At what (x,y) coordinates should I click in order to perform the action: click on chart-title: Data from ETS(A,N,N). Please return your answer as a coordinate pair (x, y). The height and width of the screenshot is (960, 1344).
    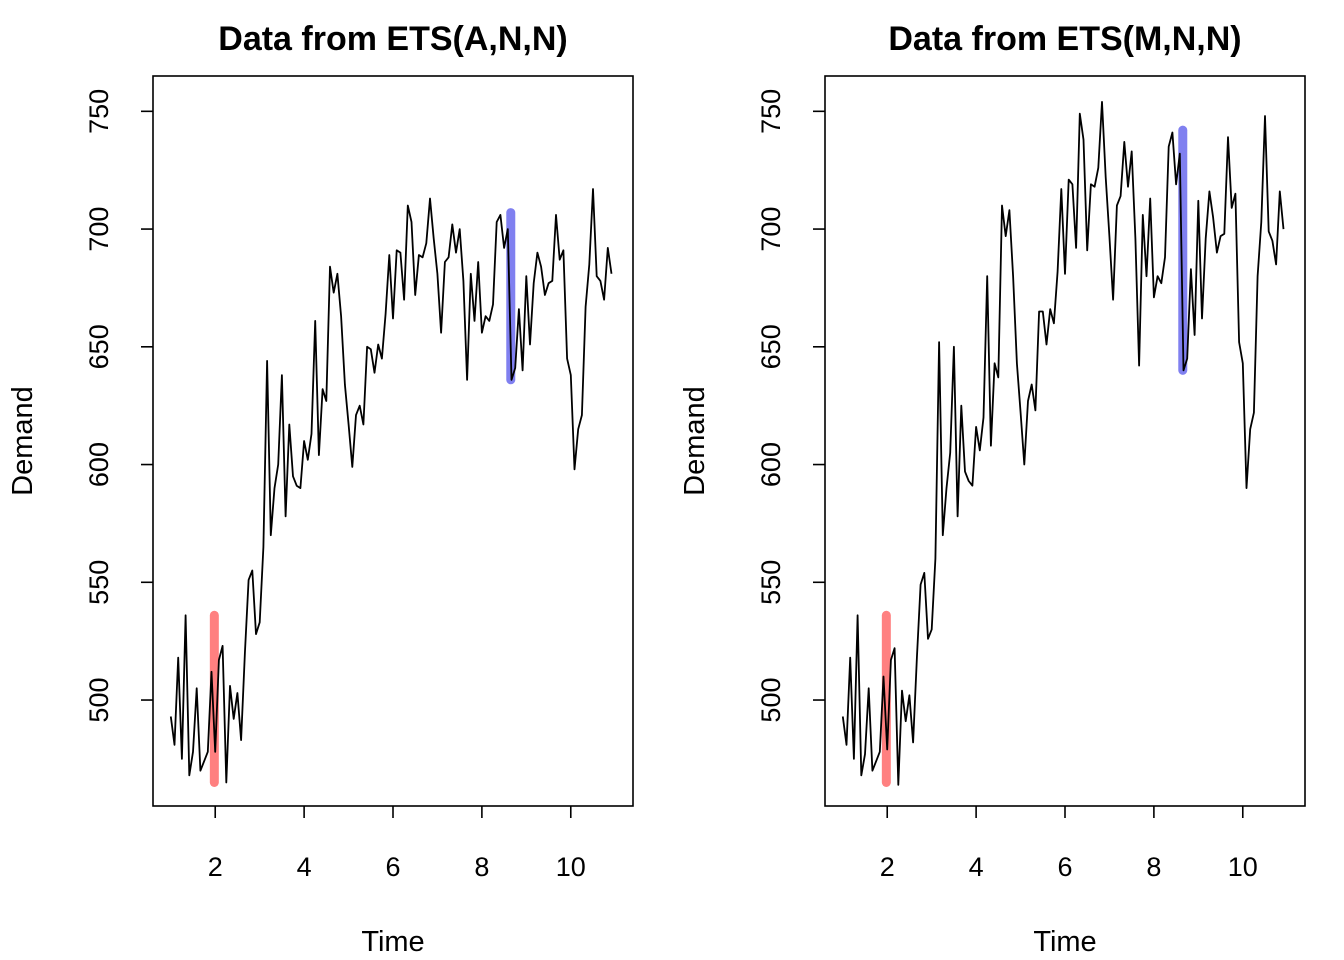
    Looking at the image, I should click on (392, 39).